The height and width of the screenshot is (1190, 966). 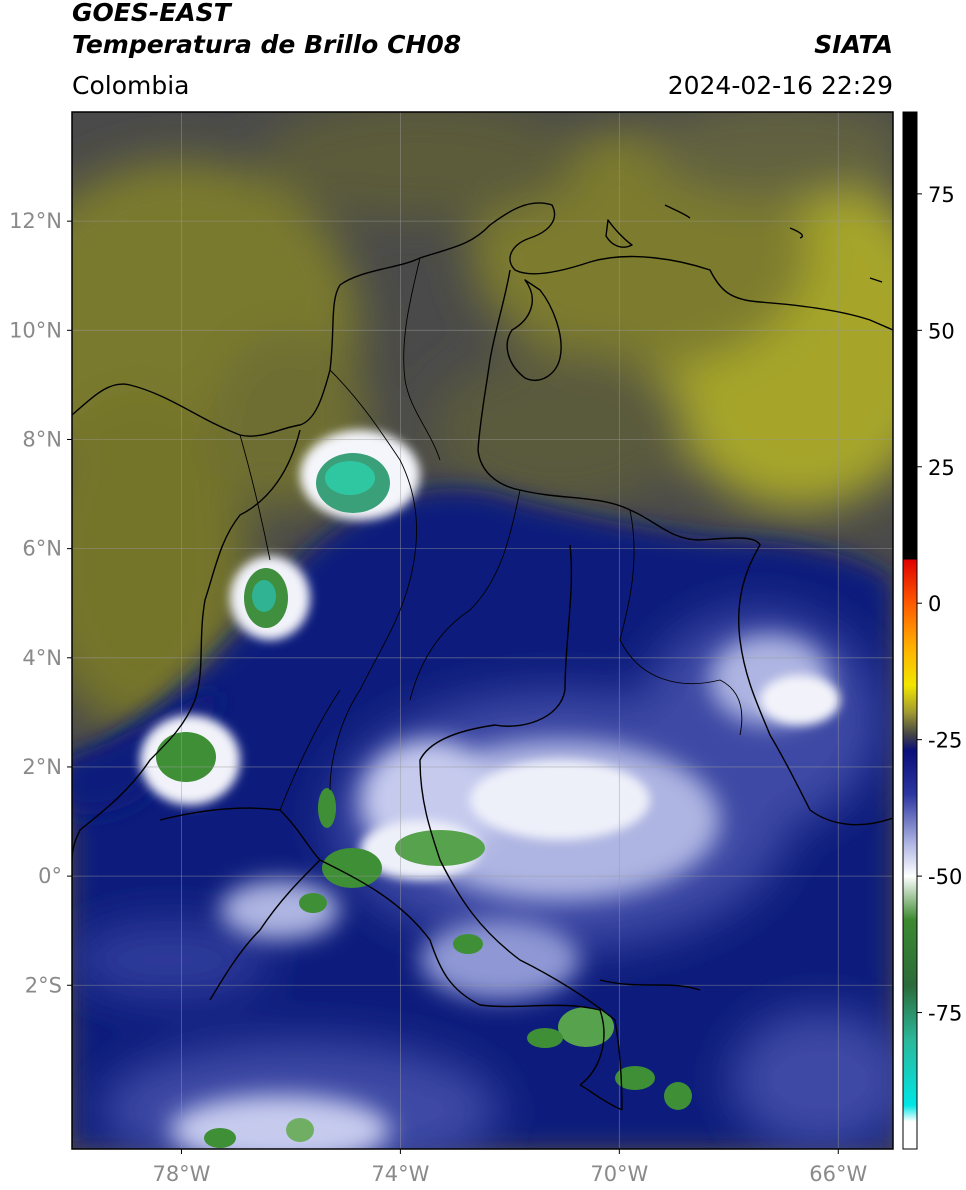 What do you see at coordinates (945, 877) in the screenshot?
I see `colorbar-tick-label-5: -50` at bounding box center [945, 877].